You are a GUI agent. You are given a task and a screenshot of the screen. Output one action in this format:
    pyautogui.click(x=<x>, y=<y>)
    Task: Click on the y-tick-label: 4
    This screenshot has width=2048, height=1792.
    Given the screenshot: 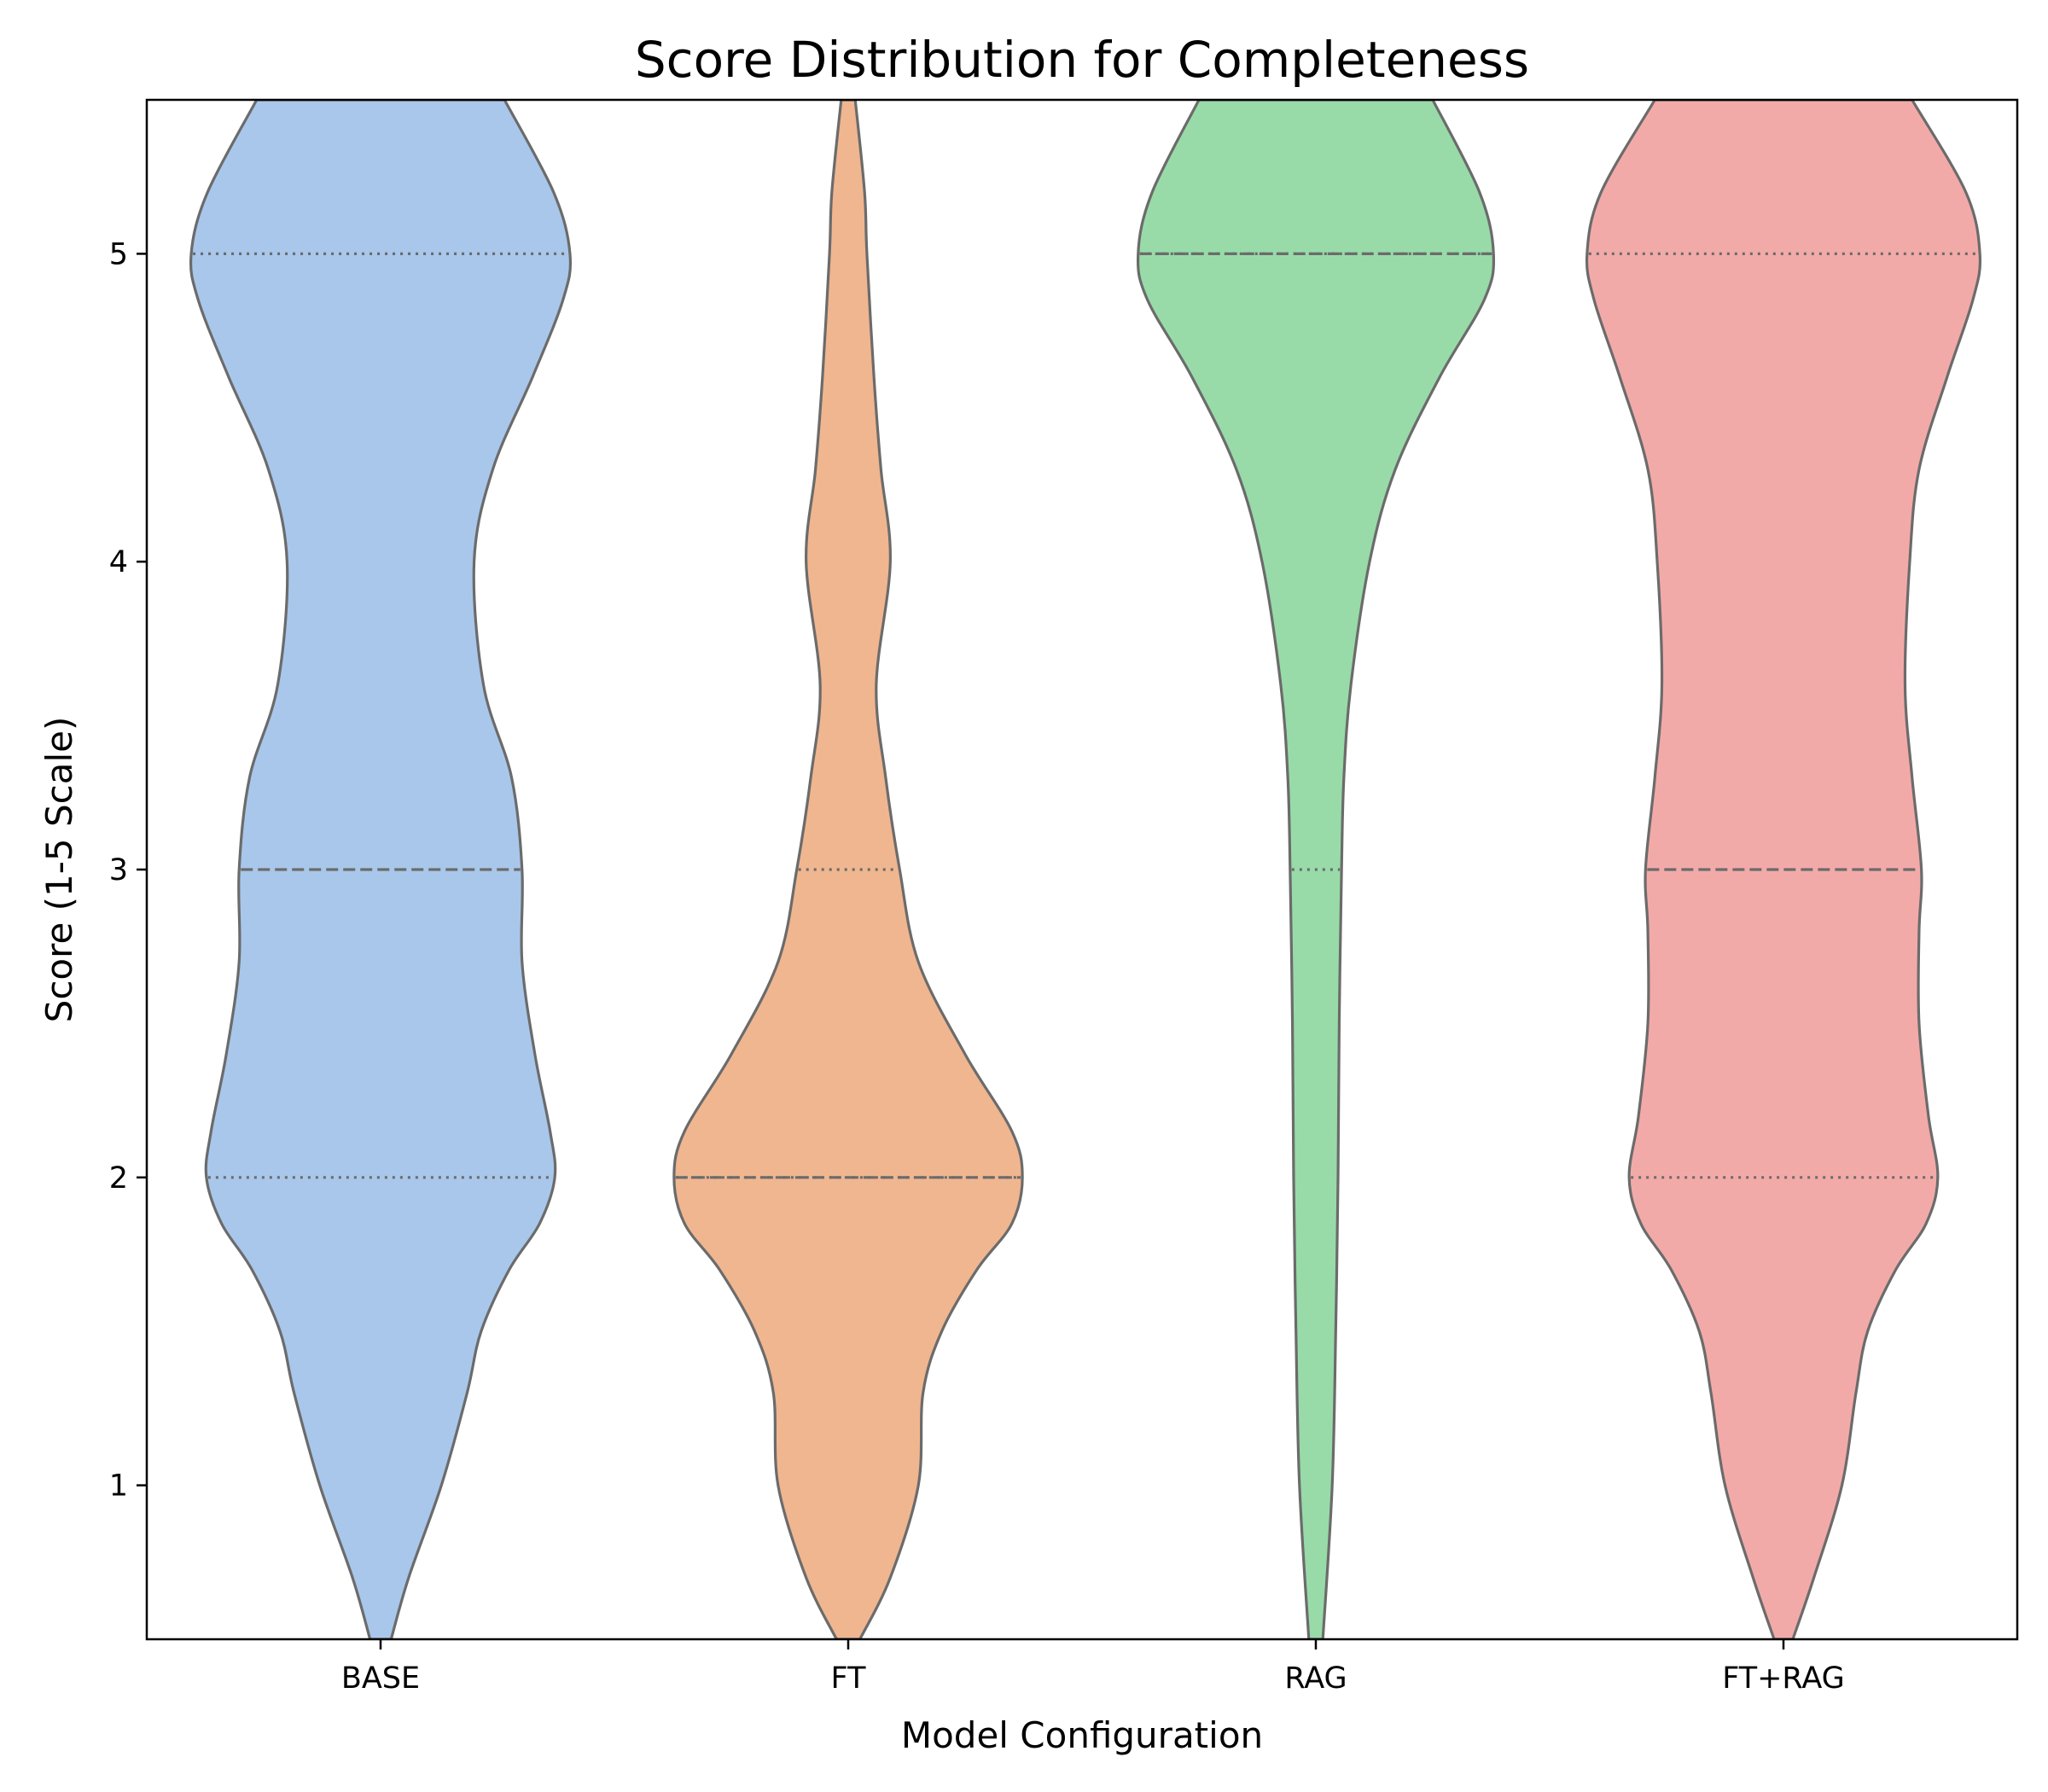 What is the action you would take?
    pyautogui.click(x=119, y=562)
    